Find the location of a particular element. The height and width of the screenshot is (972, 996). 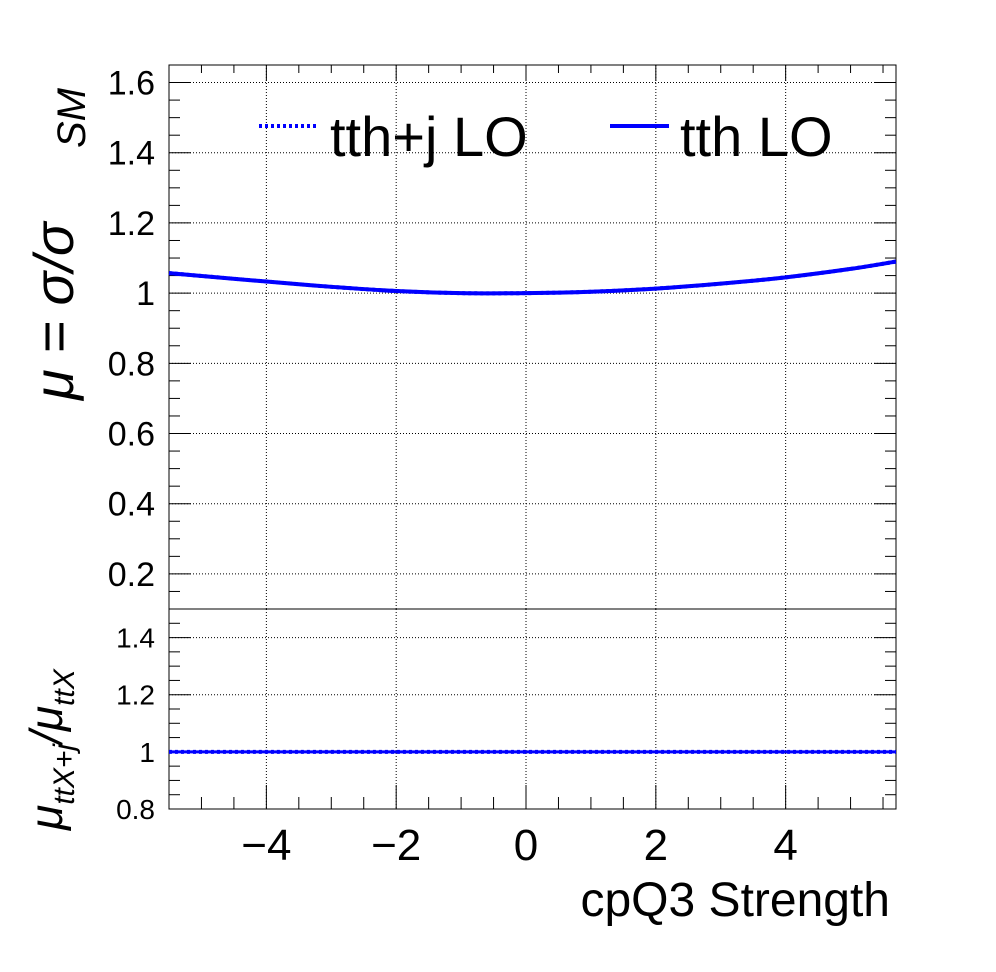

lower-y-tick-label: 1.2 is located at coordinates (135, 695).